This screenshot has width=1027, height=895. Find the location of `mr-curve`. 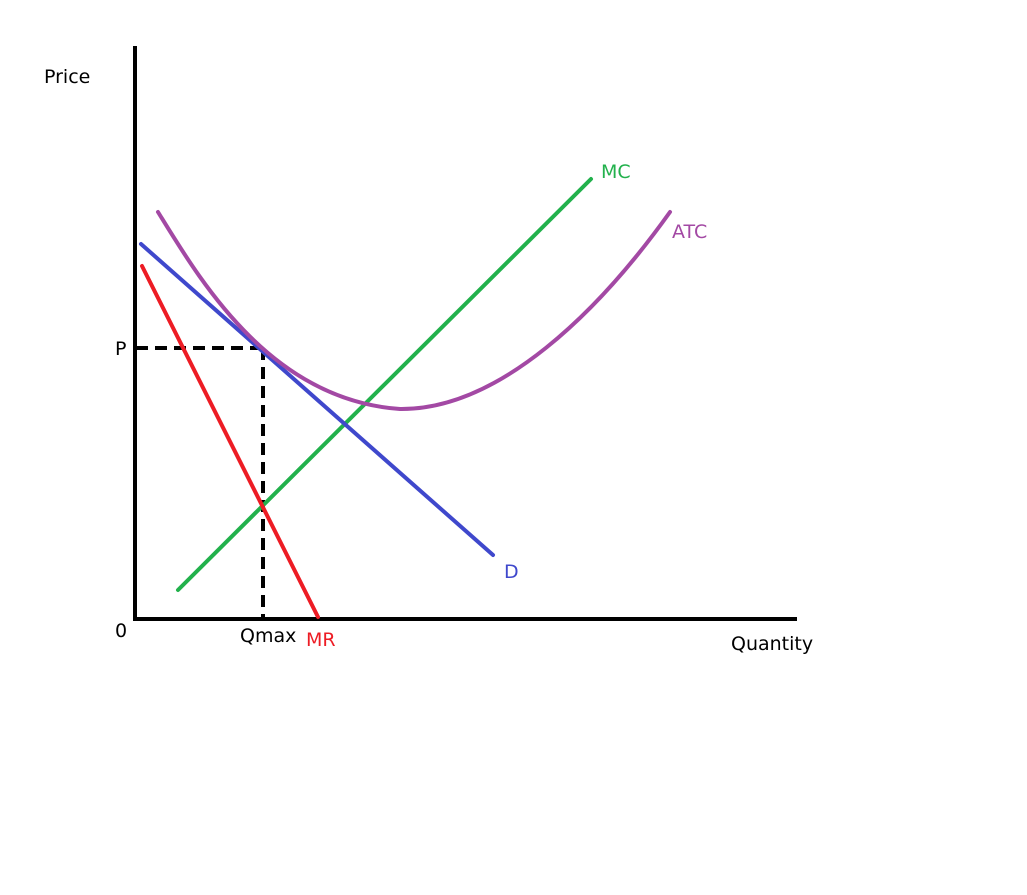

mr-curve is located at coordinates (230, 441).